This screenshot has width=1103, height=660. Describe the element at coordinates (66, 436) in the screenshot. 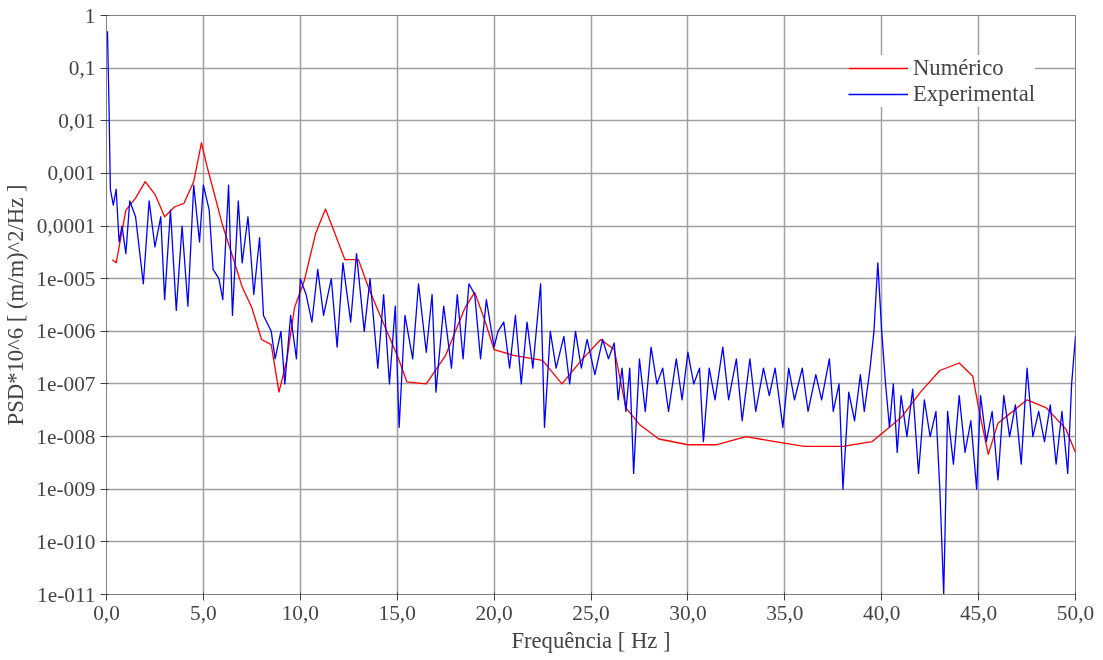

I see `y-tick-label: 1e-008` at that location.